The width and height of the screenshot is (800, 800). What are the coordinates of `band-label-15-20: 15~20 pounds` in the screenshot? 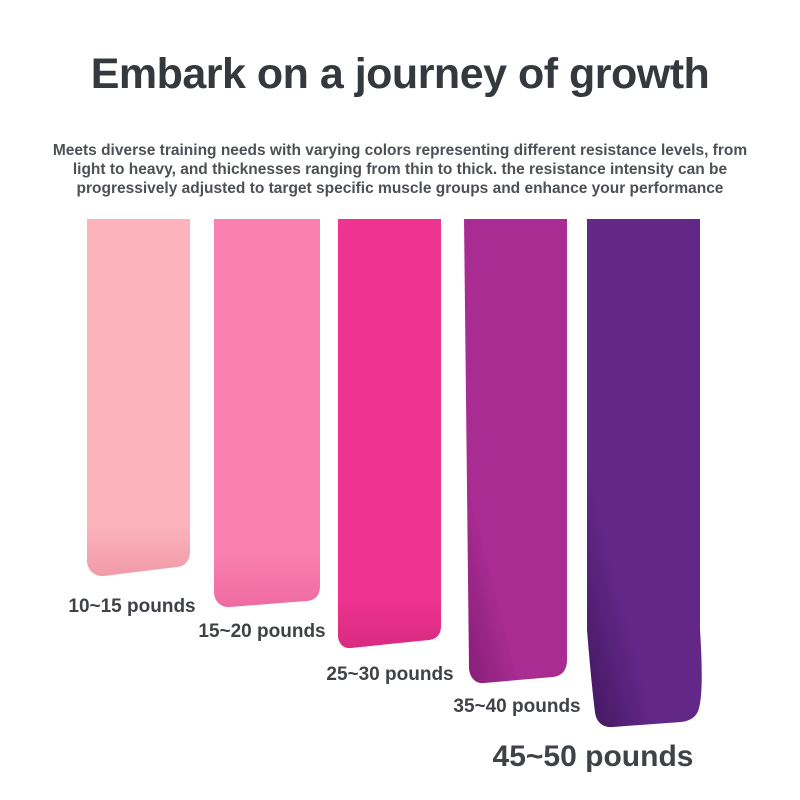 It's located at (262, 631).